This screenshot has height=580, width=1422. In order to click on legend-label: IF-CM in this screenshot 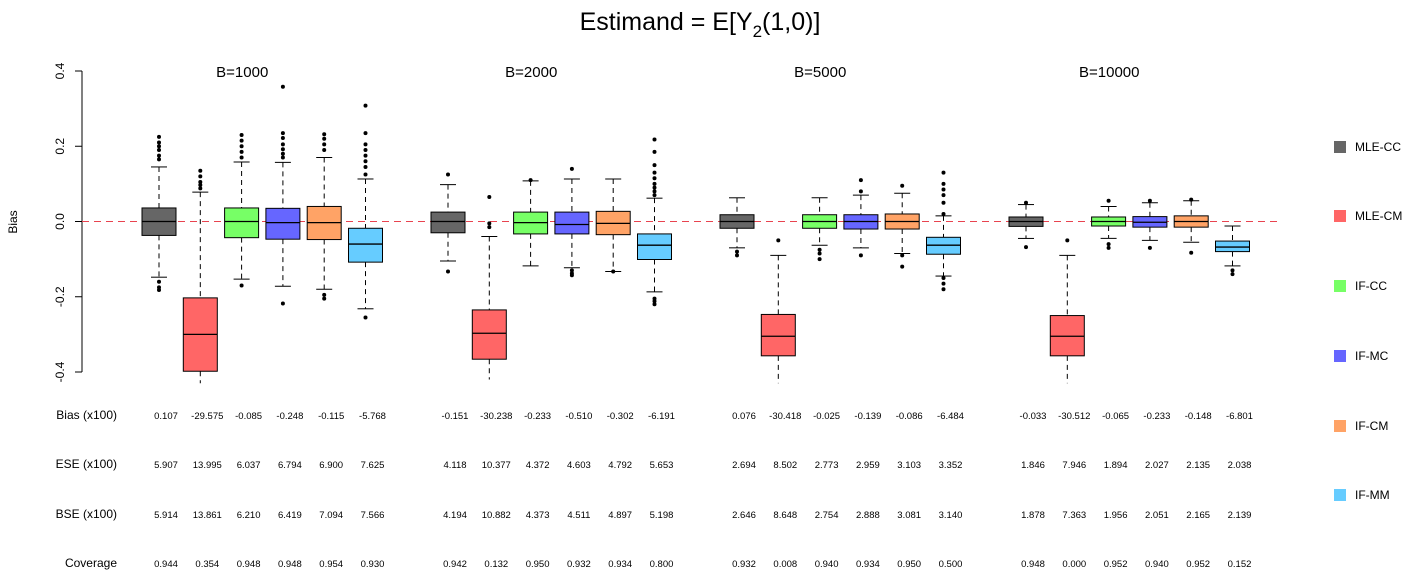, I will do `click(1371, 426)`.